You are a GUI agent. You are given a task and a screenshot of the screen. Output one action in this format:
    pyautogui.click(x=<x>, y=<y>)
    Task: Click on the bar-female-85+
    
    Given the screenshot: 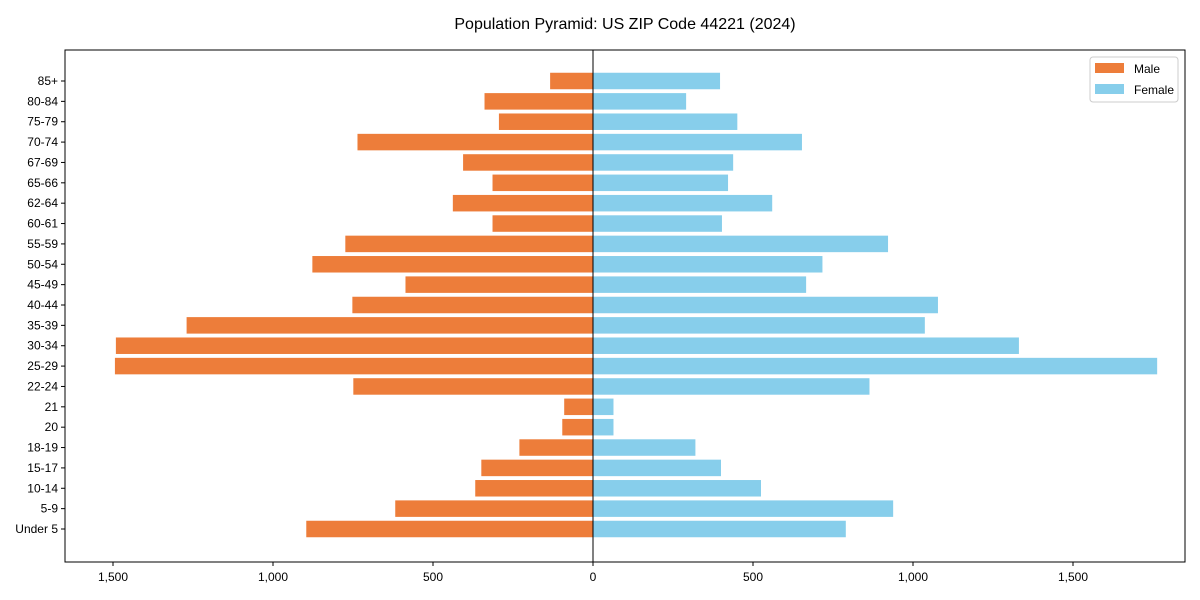 What is the action you would take?
    pyautogui.click(x=657, y=81)
    